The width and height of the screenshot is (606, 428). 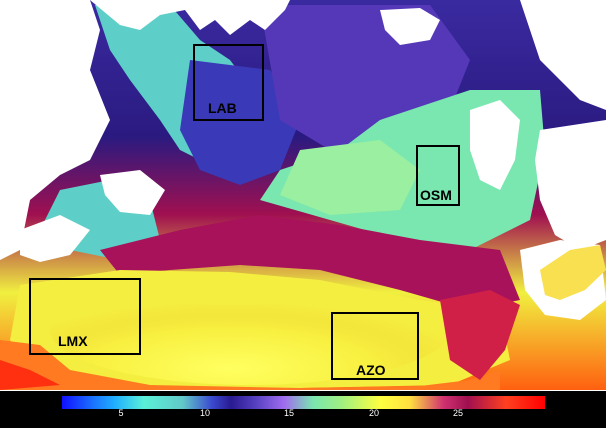 What do you see at coordinates (204, 413) in the screenshot?
I see `colorbar-tick: 10` at bounding box center [204, 413].